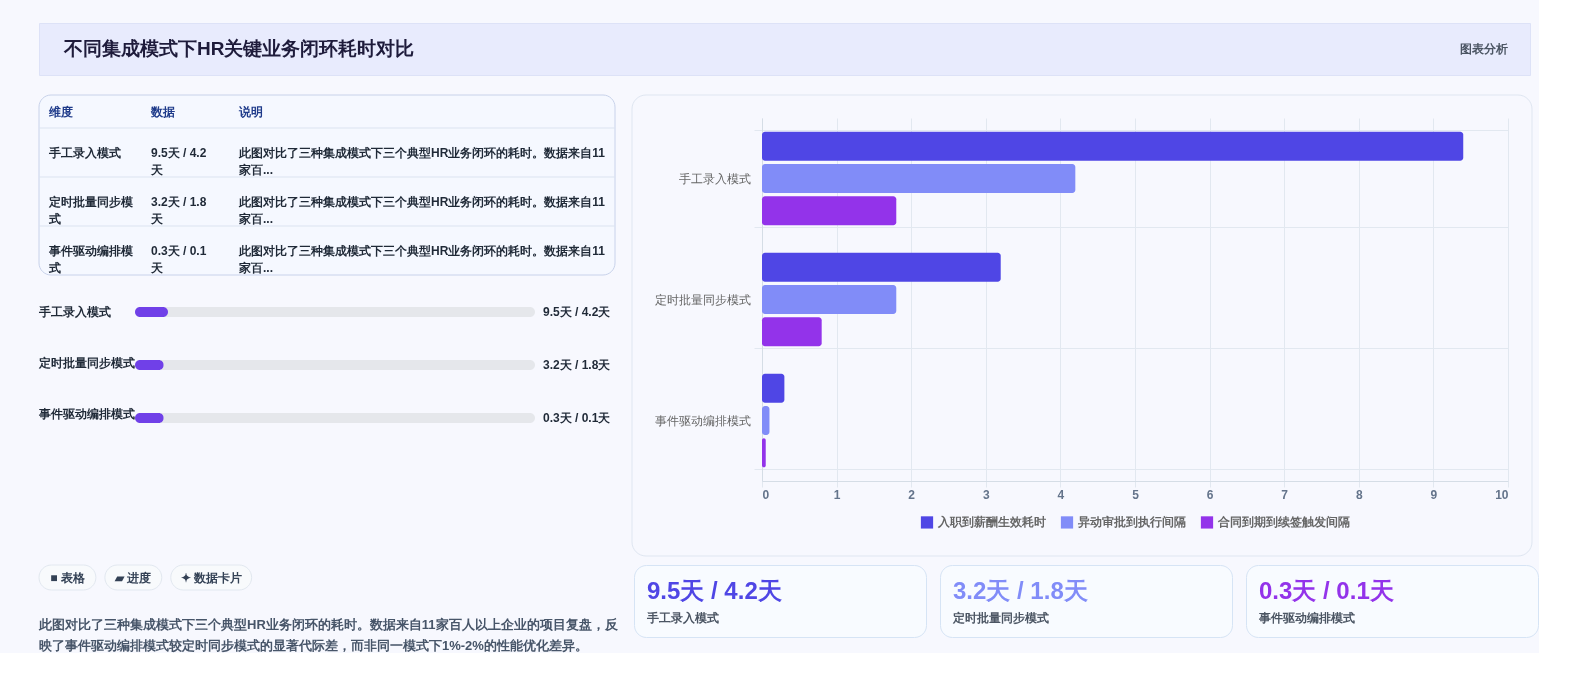  I want to click on category-label: 事件驱动编排模式, so click(1306, 618).